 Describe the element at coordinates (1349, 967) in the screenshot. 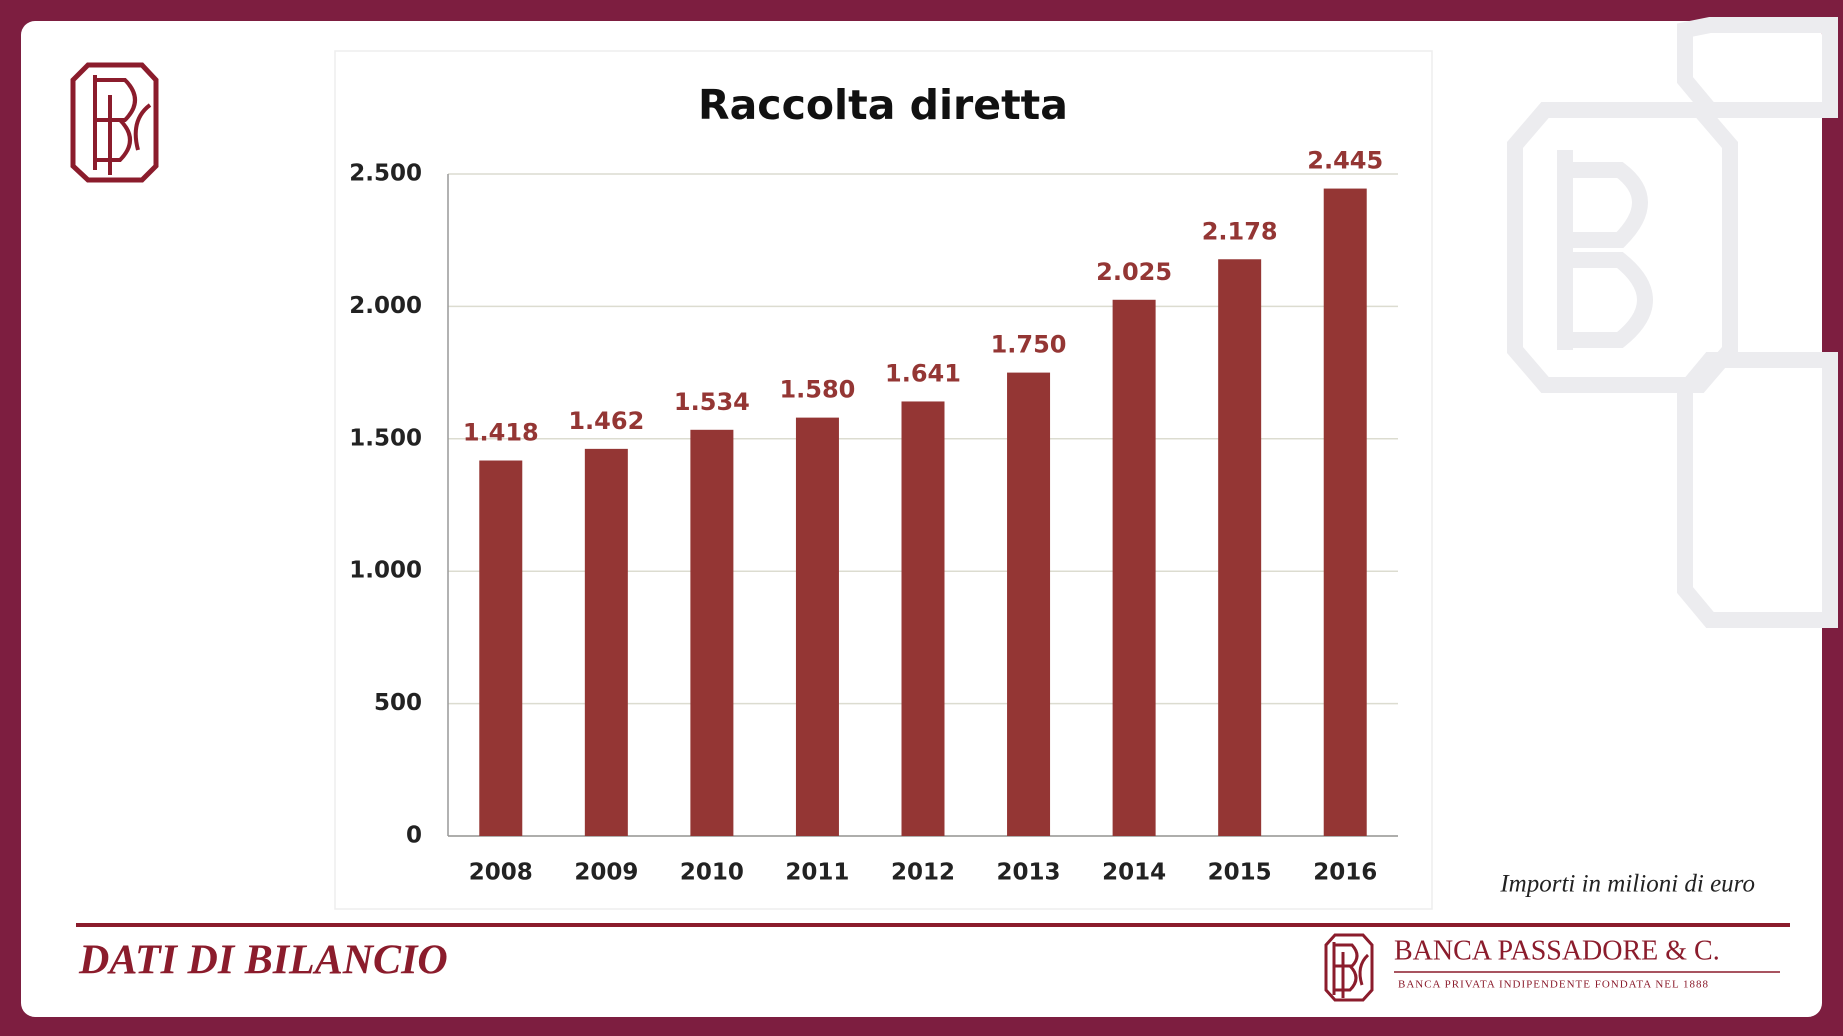

I see `footer-logo` at that location.